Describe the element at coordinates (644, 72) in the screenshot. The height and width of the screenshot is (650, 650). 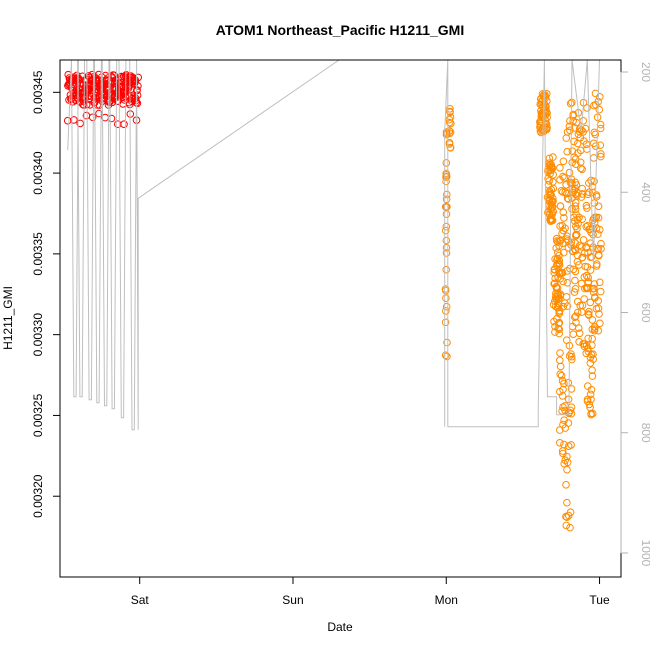
I see `right-tick-label: 200` at that location.